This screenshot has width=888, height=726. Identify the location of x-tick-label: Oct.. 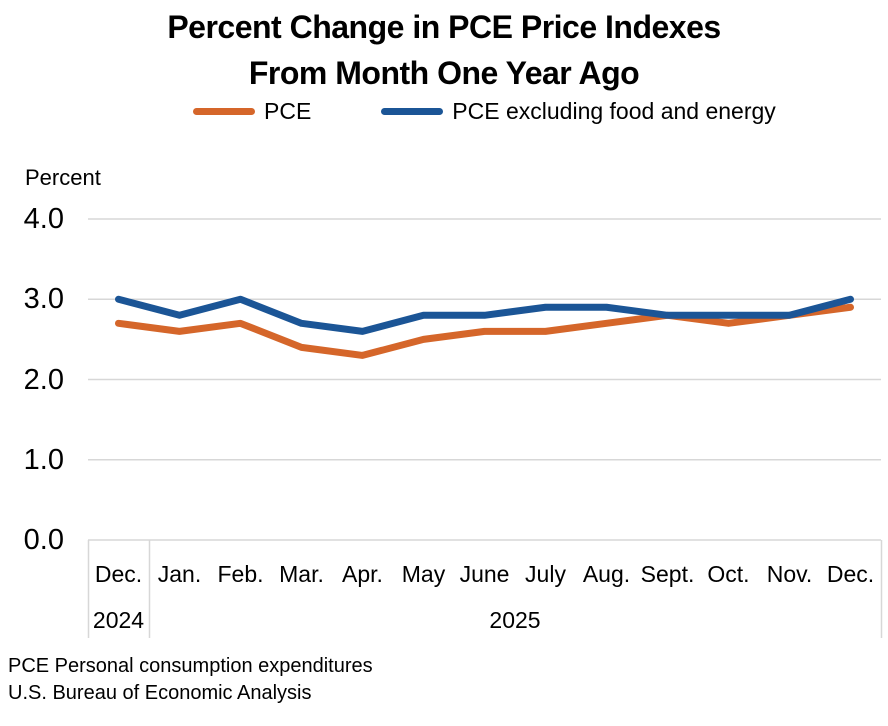
(728, 574).